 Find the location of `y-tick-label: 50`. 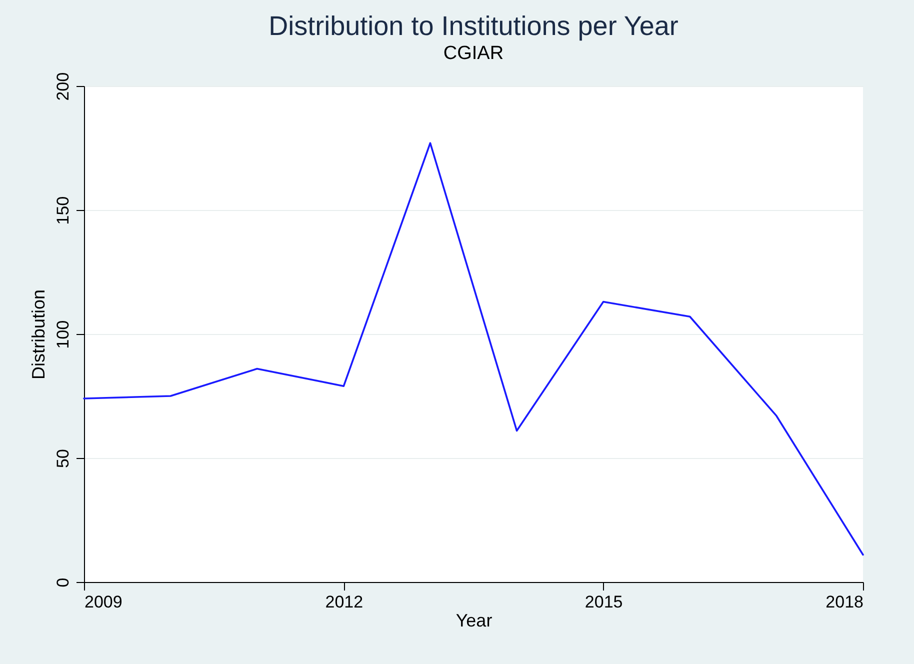

y-tick-label: 50 is located at coordinates (63, 458).